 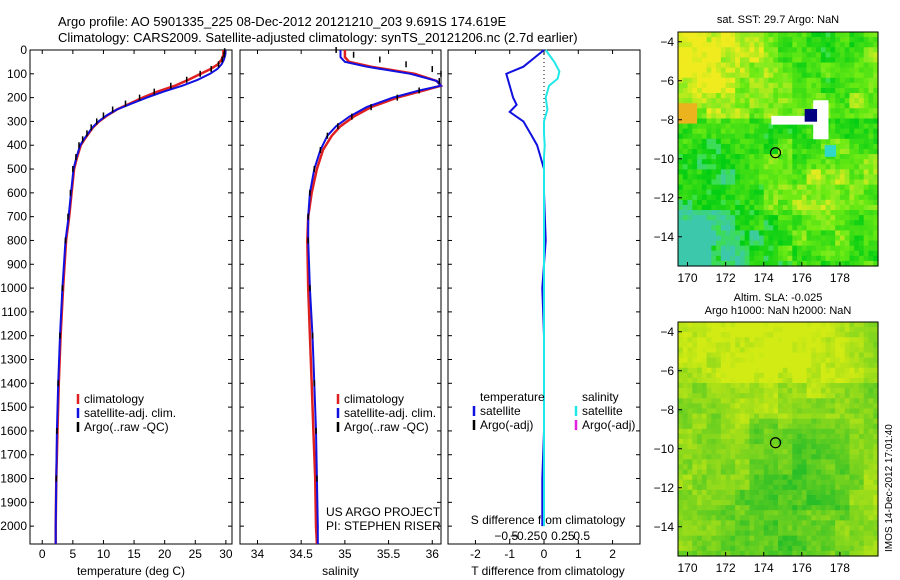 I want to click on map-y-tick-label: −6, so click(x=667, y=81).